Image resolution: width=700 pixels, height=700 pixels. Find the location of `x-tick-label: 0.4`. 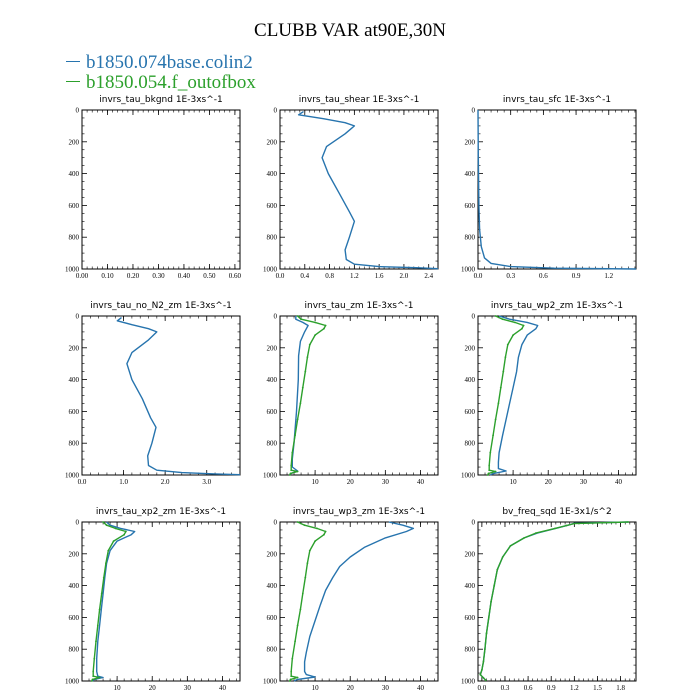

x-tick-label: 0.4 is located at coordinates (304, 276).